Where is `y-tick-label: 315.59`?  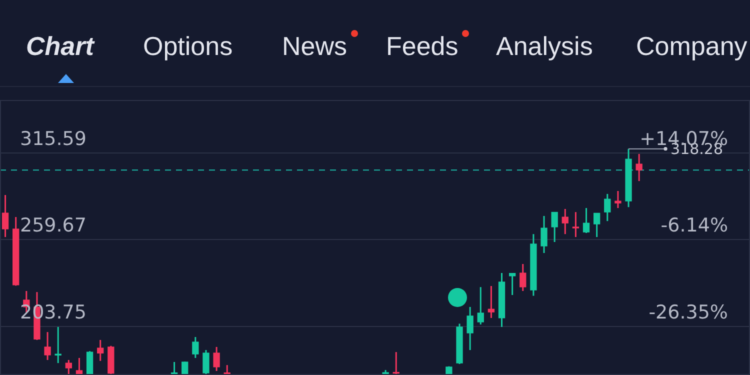 y-tick-label: 315.59 is located at coordinates (53, 139).